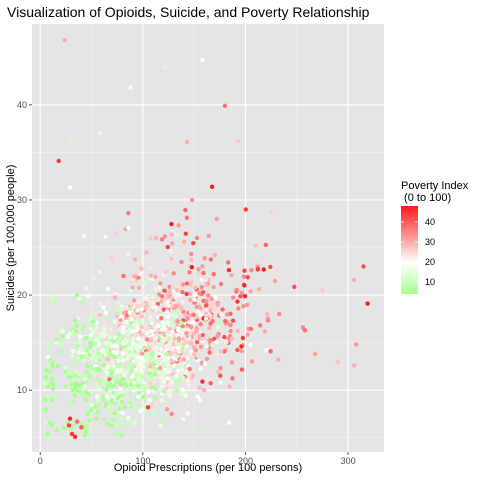 Image resolution: width=480 pixels, height=480 pixels. Describe the element at coordinates (22, 105) in the screenshot. I see `y-tick-label-3: 40` at that location.